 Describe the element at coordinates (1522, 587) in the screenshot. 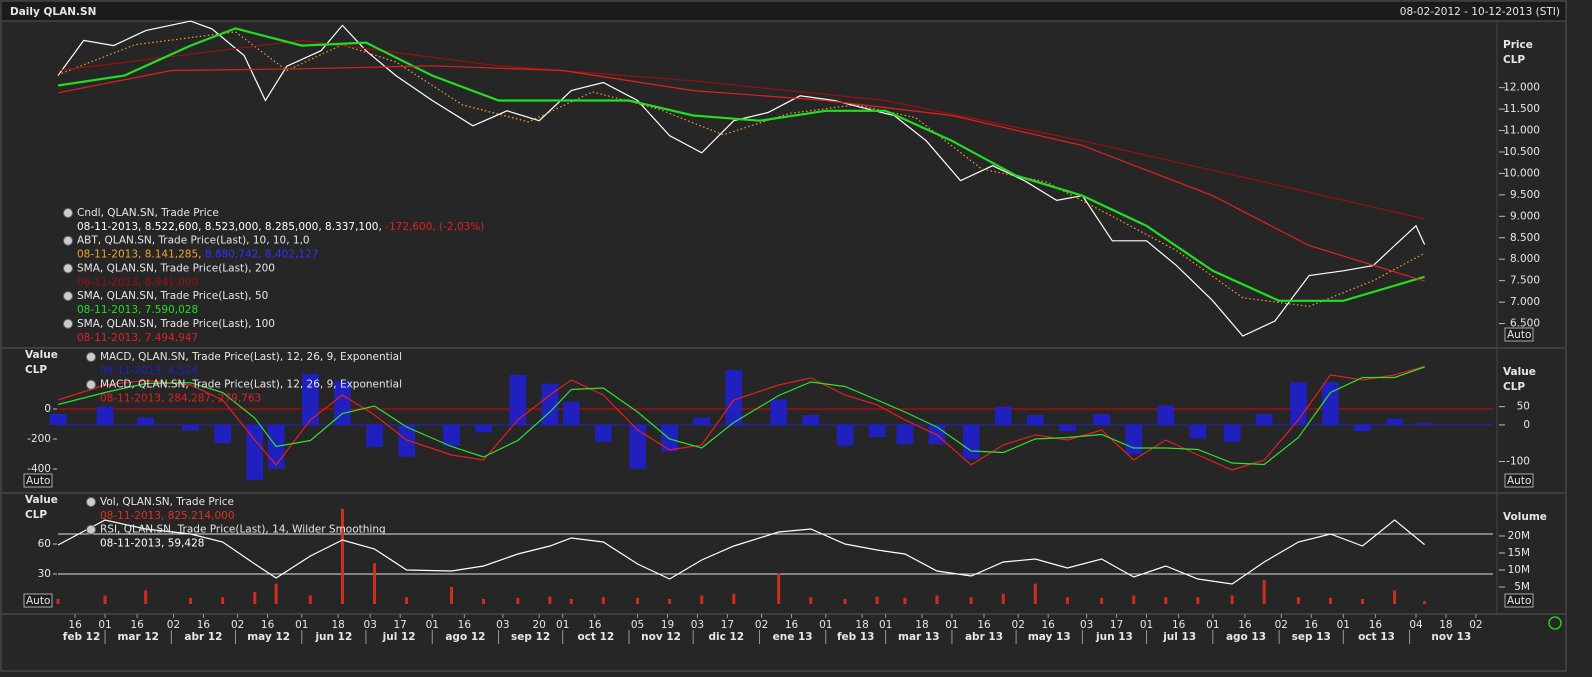

I see `y2-tick-label: 5M` at that location.